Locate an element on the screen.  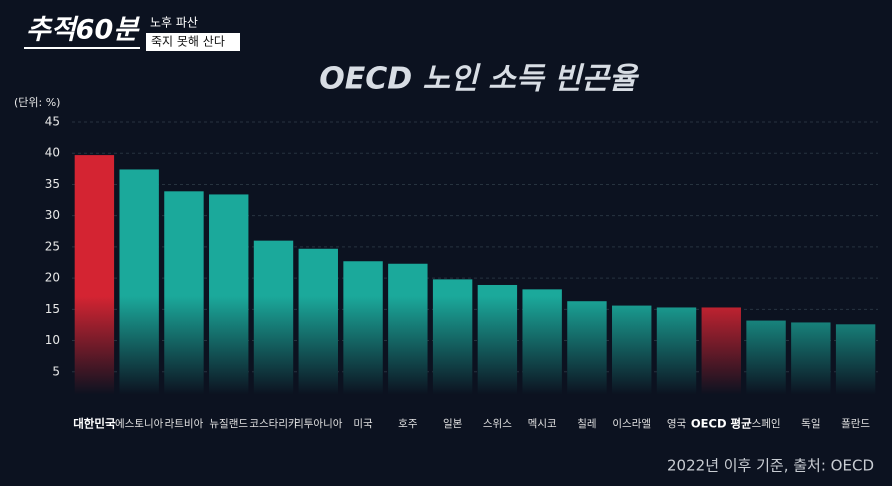
x-tick-label: 미국 is located at coordinates (363, 424).